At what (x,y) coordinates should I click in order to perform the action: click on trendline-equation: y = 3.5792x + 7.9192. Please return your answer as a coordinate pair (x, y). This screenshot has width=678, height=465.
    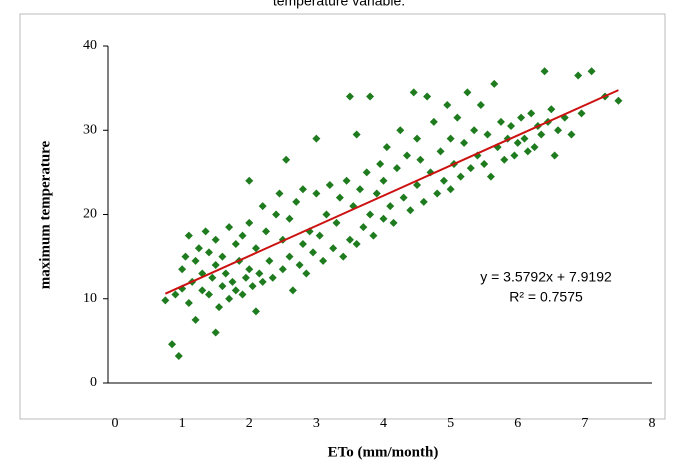
    Looking at the image, I should click on (546, 277).